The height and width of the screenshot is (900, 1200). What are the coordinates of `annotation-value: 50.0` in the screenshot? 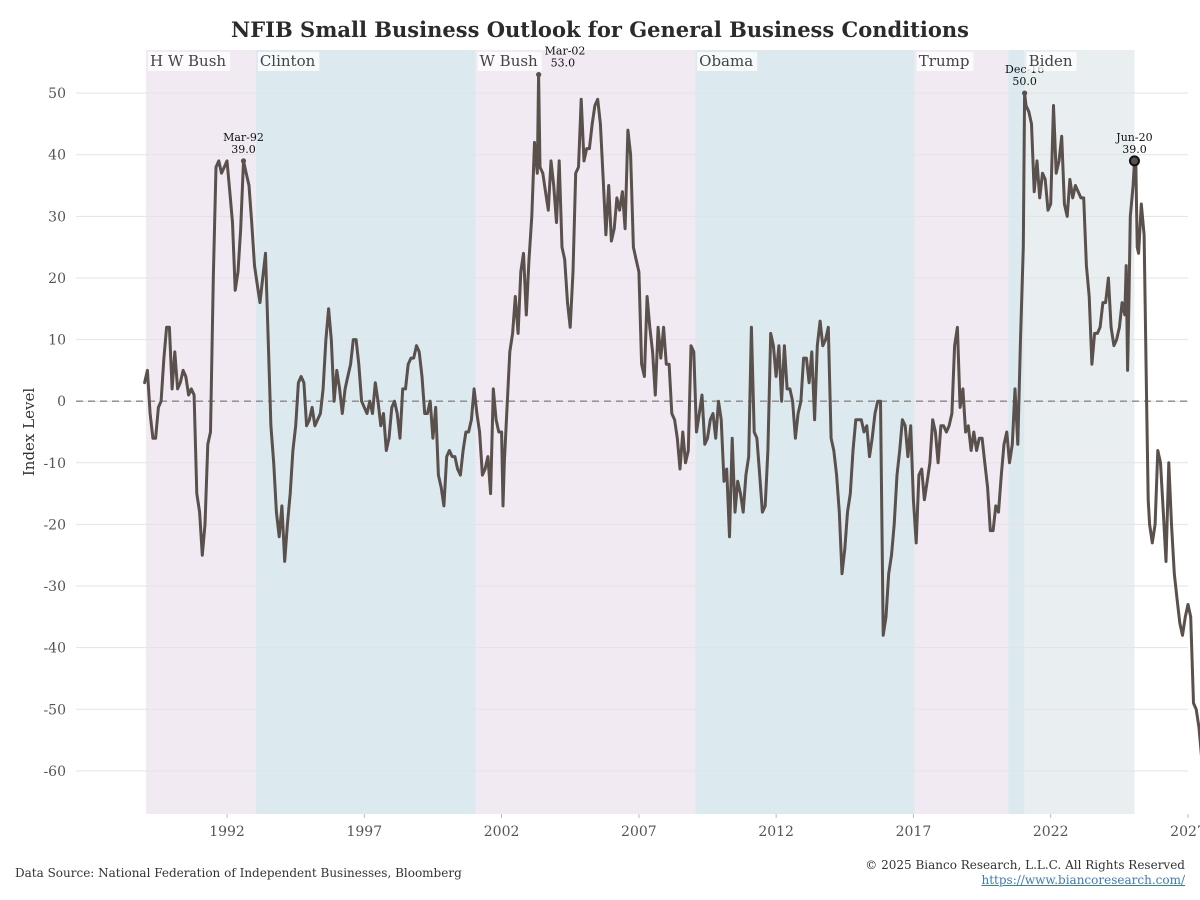 It's located at (1024, 81).